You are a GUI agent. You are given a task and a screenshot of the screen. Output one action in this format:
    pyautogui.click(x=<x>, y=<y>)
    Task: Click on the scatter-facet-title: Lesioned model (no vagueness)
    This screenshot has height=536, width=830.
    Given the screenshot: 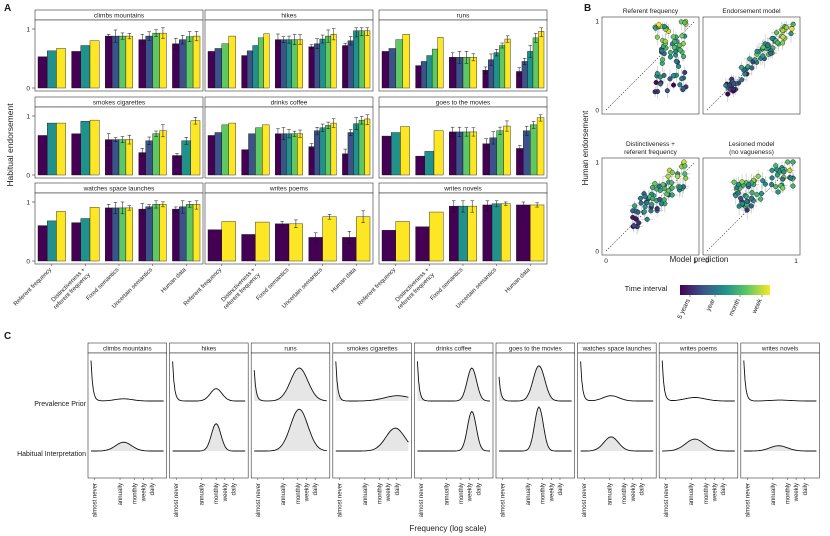 What is the action you would take?
    pyautogui.click(x=752, y=148)
    